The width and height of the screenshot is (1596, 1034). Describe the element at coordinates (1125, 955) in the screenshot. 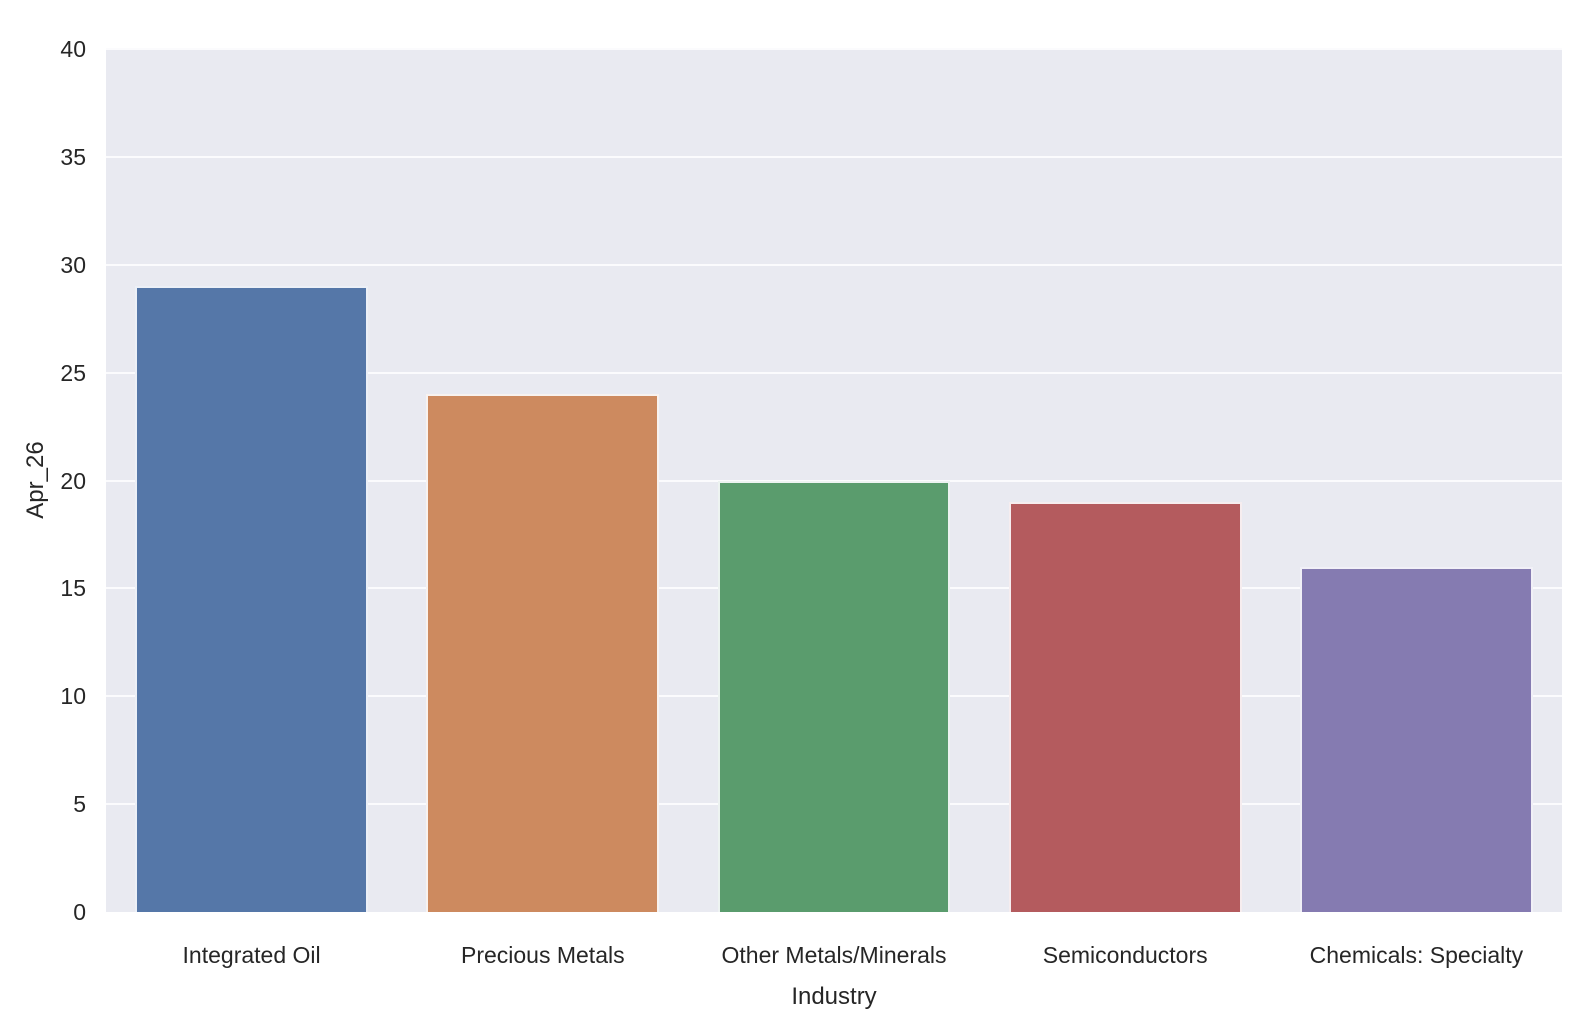

I see `x-tick-label-semiconductors: Semiconductors` at that location.